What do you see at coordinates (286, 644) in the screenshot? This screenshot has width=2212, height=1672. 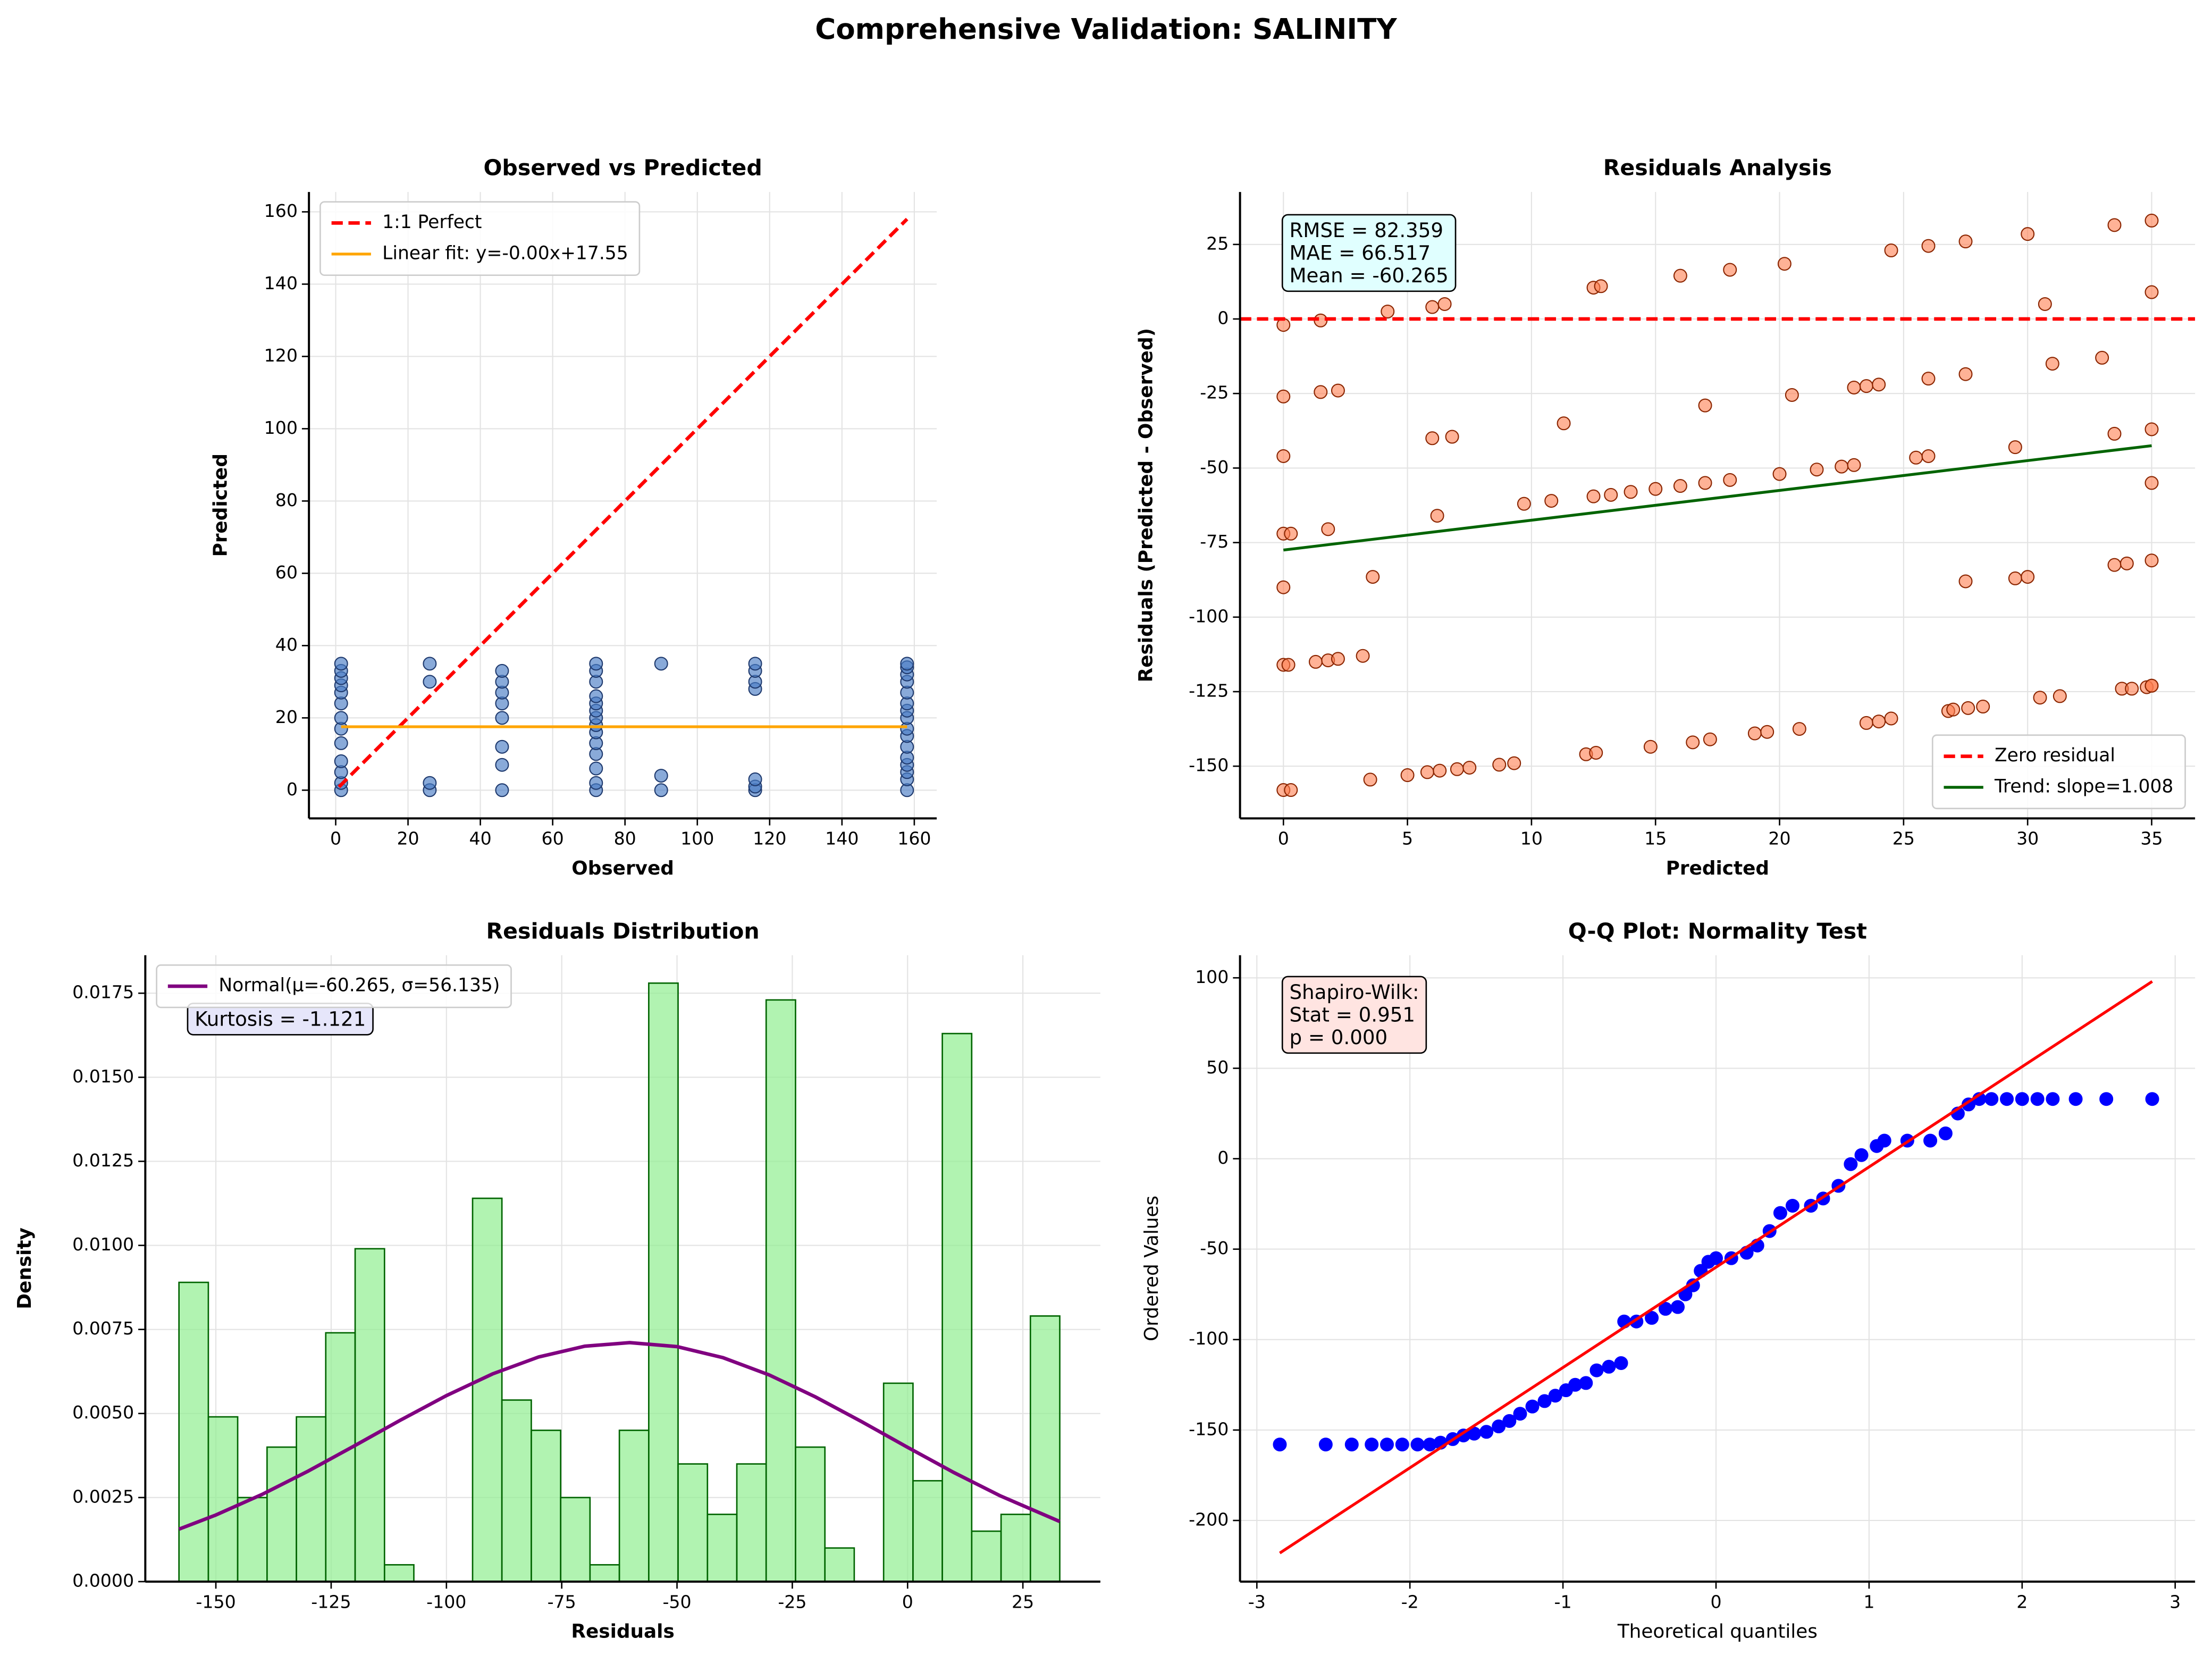 I see `y-tick-label: 40` at bounding box center [286, 644].